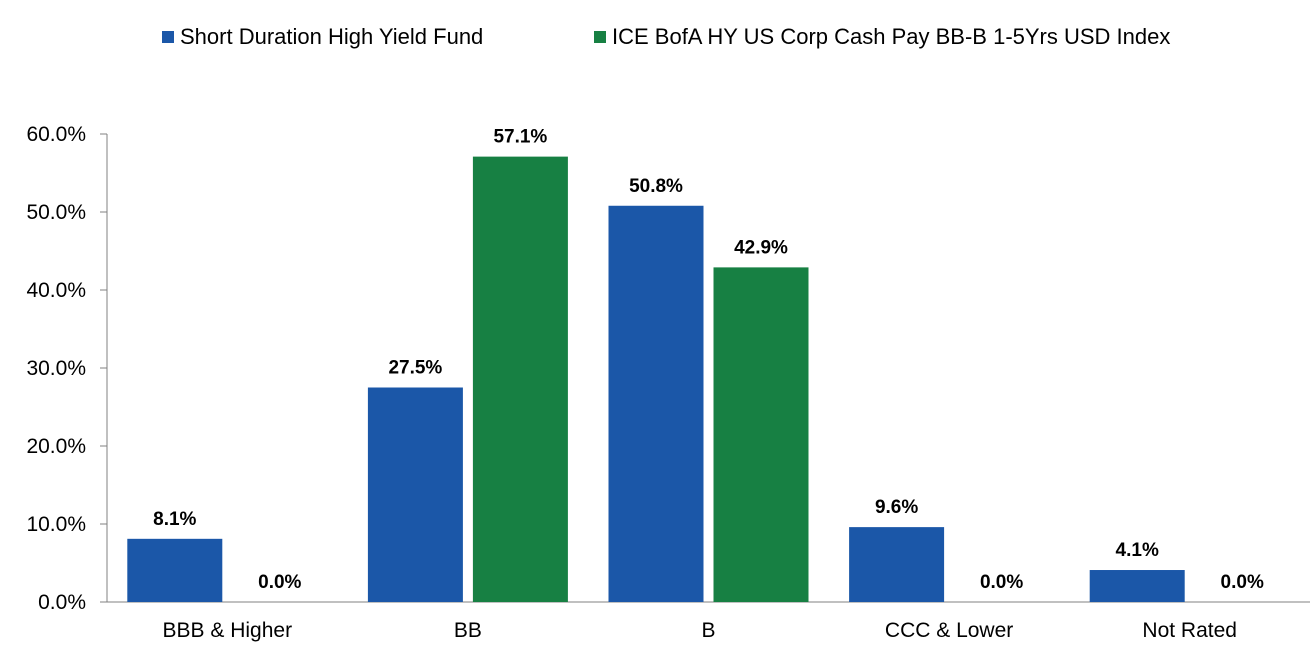 This screenshot has width=1310, height=652. I want to click on x-tick-label: BBB & Higher, so click(228, 630).